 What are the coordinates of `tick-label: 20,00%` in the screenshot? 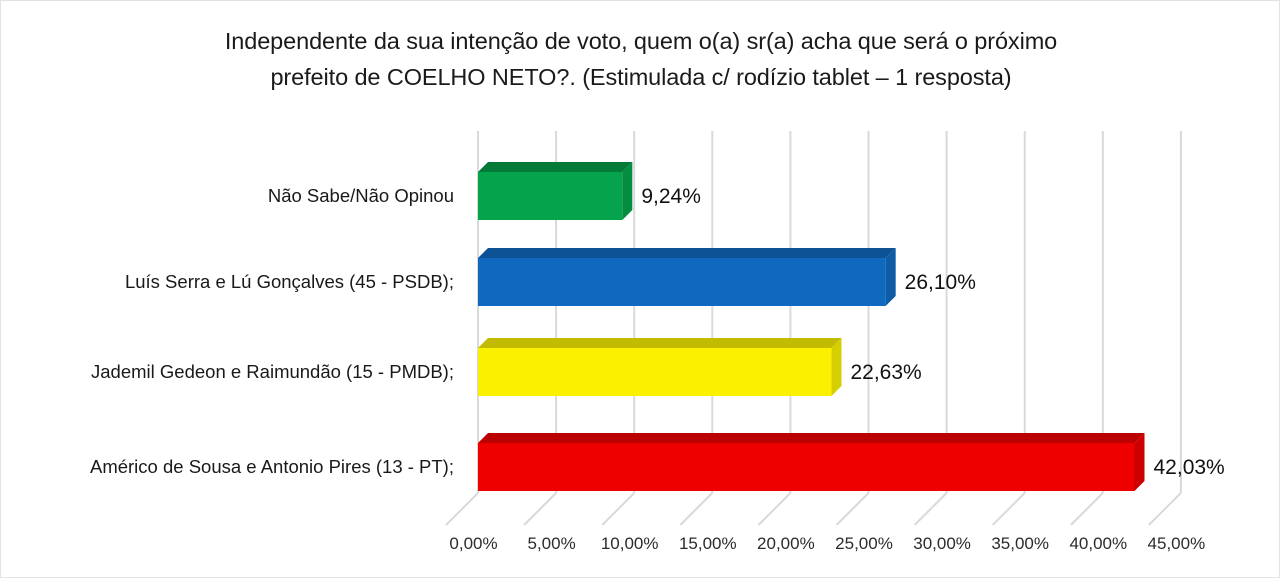 It's located at (786, 543).